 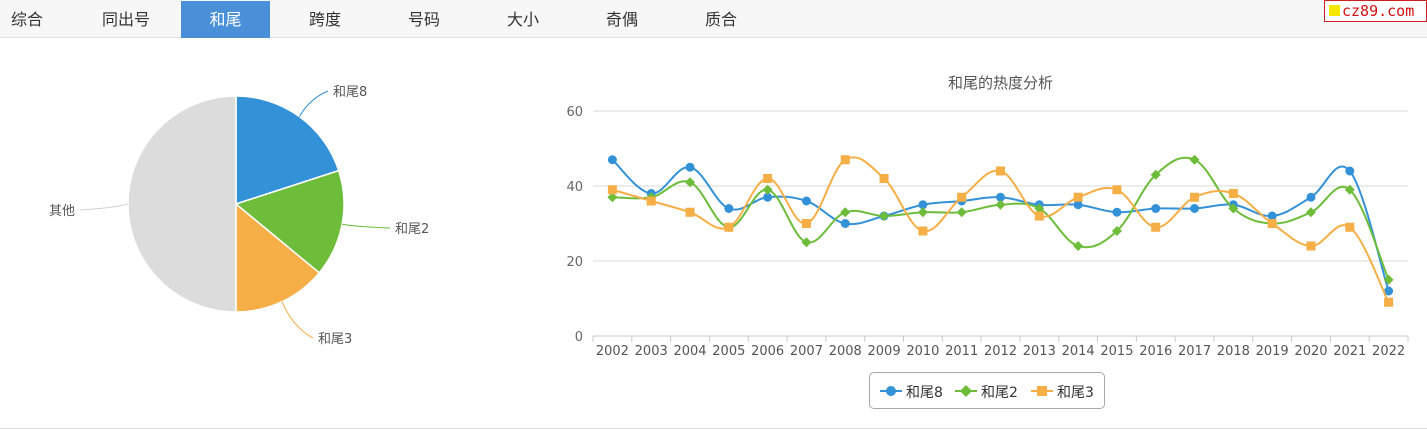 What do you see at coordinates (1388, 351) in the screenshot?
I see `x-tick-label: 2022` at bounding box center [1388, 351].